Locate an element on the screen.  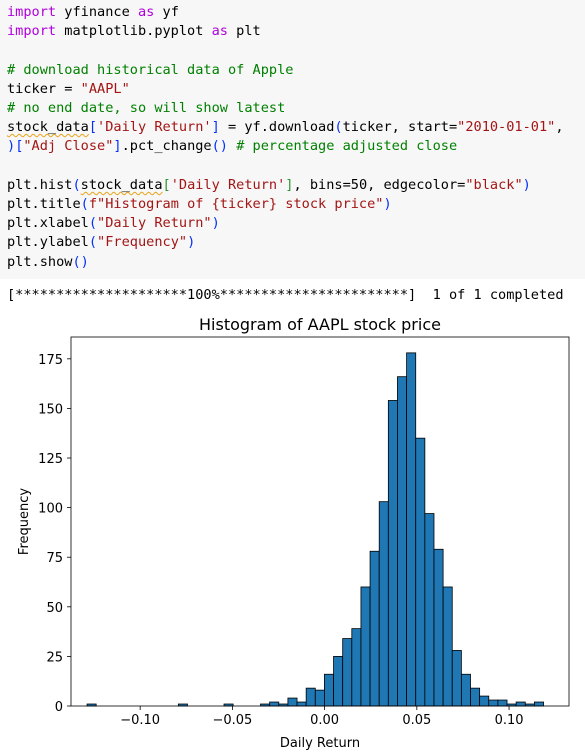
code-line: # download historical data of Apple is located at coordinates (150, 70).